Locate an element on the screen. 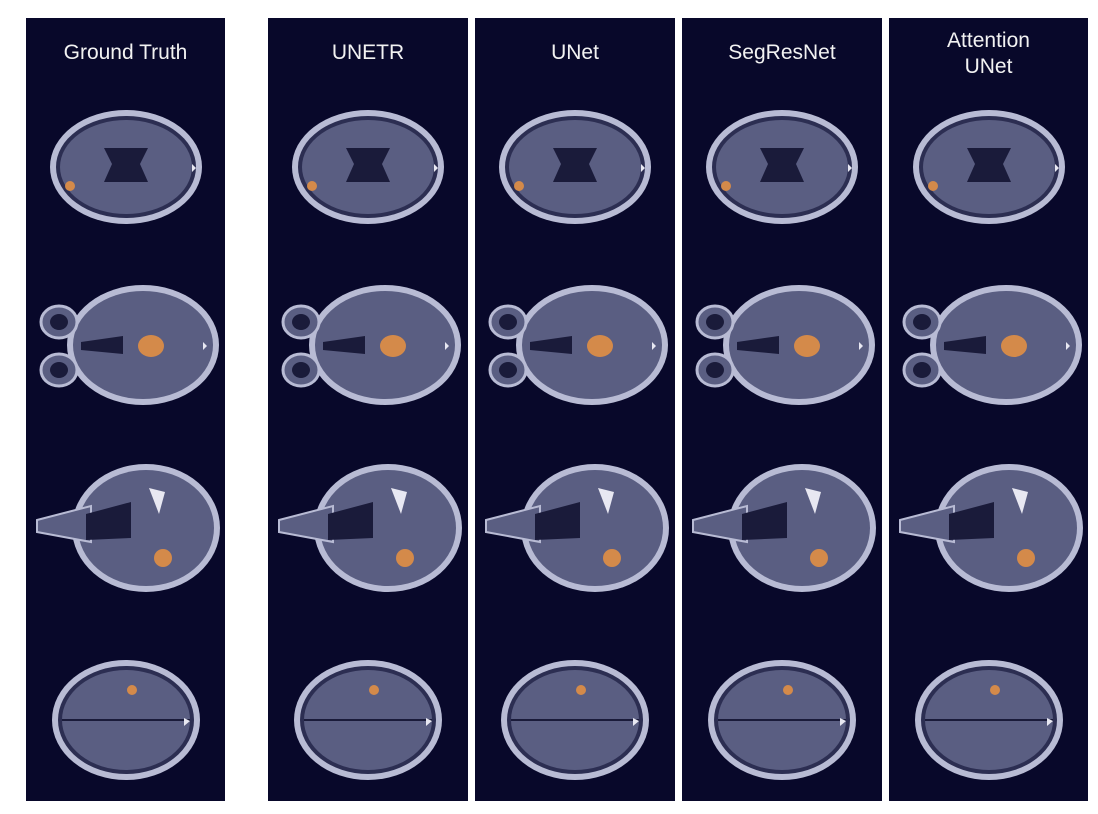  column-title: UNet is located at coordinates (575, 52).